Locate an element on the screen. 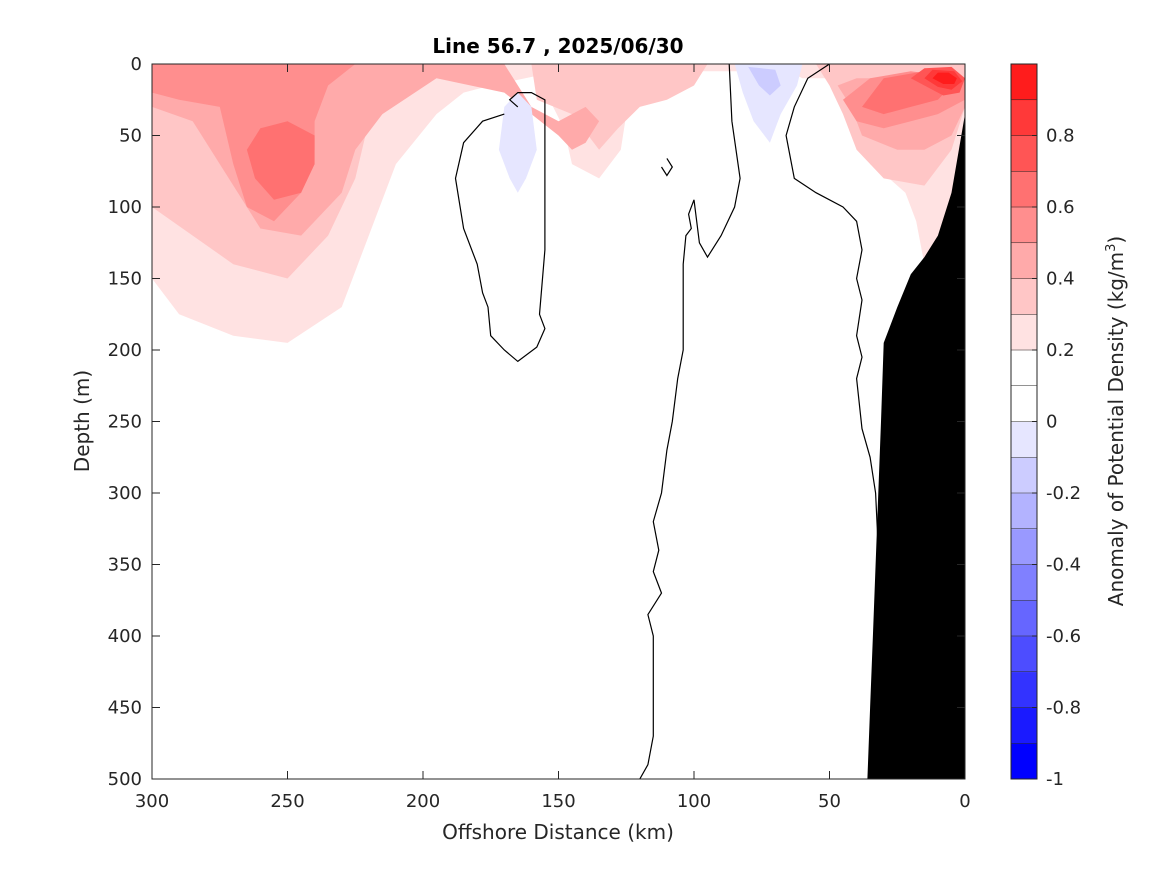 This screenshot has height=879, width=1167. colorbar: 0.8 0.6 0.4 0.2 0 -0.2 -0.4 -0.6 -0.8 -1 is located at coordinates (1045, 426).